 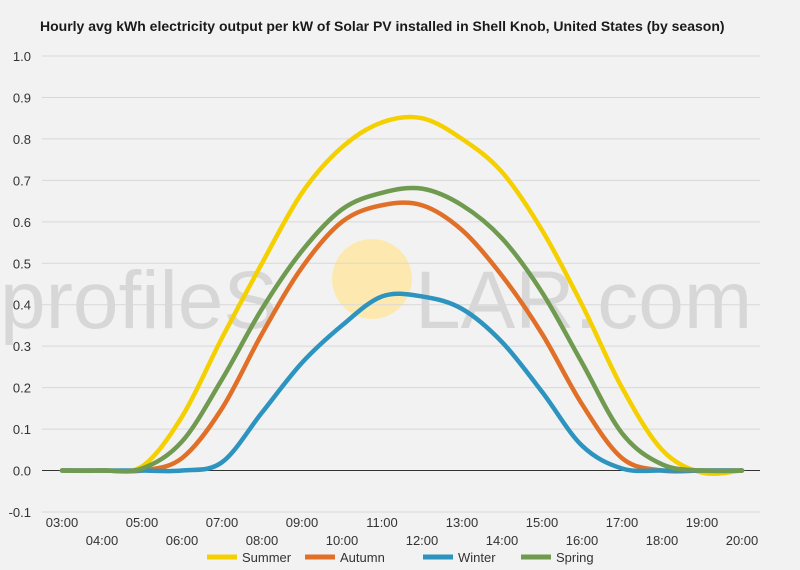 What do you see at coordinates (582, 540) in the screenshot?
I see `x-tick-label: 16:00` at bounding box center [582, 540].